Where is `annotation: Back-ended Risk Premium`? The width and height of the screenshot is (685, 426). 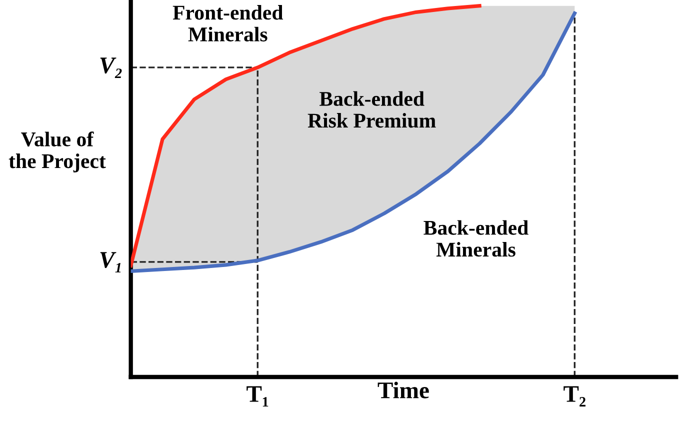 annotation: Back-ended Risk Premium is located at coordinates (372, 109).